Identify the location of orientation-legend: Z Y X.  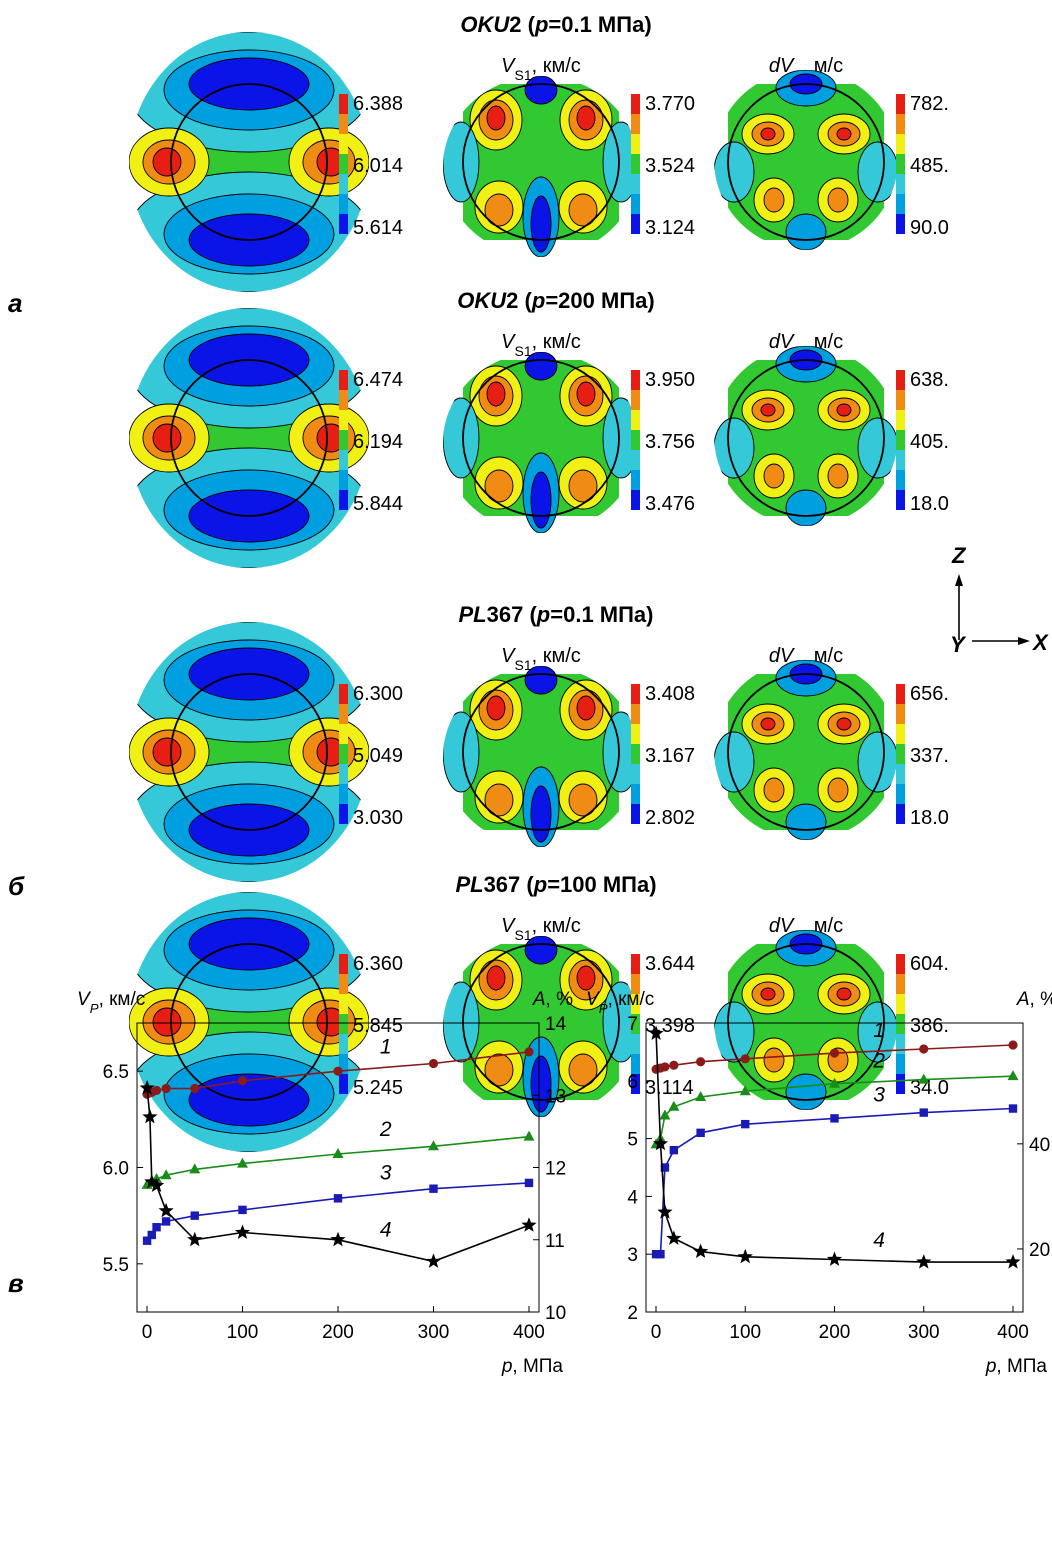
(999, 600).